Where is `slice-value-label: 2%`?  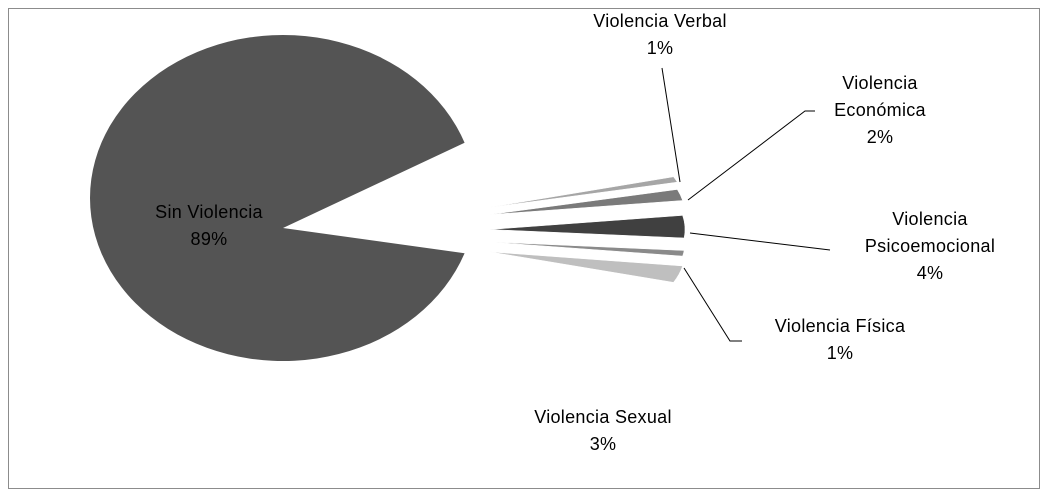 slice-value-label: 2% is located at coordinates (880, 137).